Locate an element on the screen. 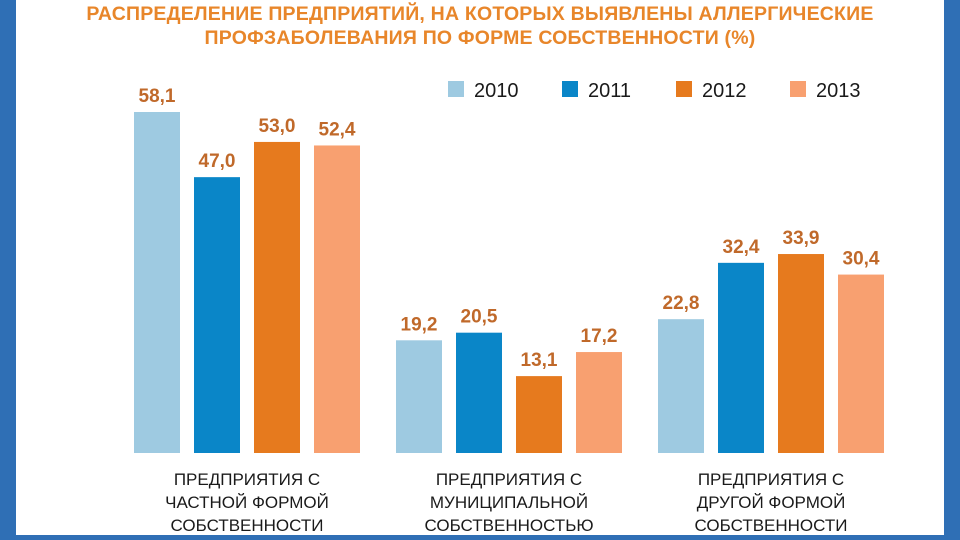 The height and width of the screenshot is (540, 960). data-label-2013-group-1: 52,4 is located at coordinates (337, 129).